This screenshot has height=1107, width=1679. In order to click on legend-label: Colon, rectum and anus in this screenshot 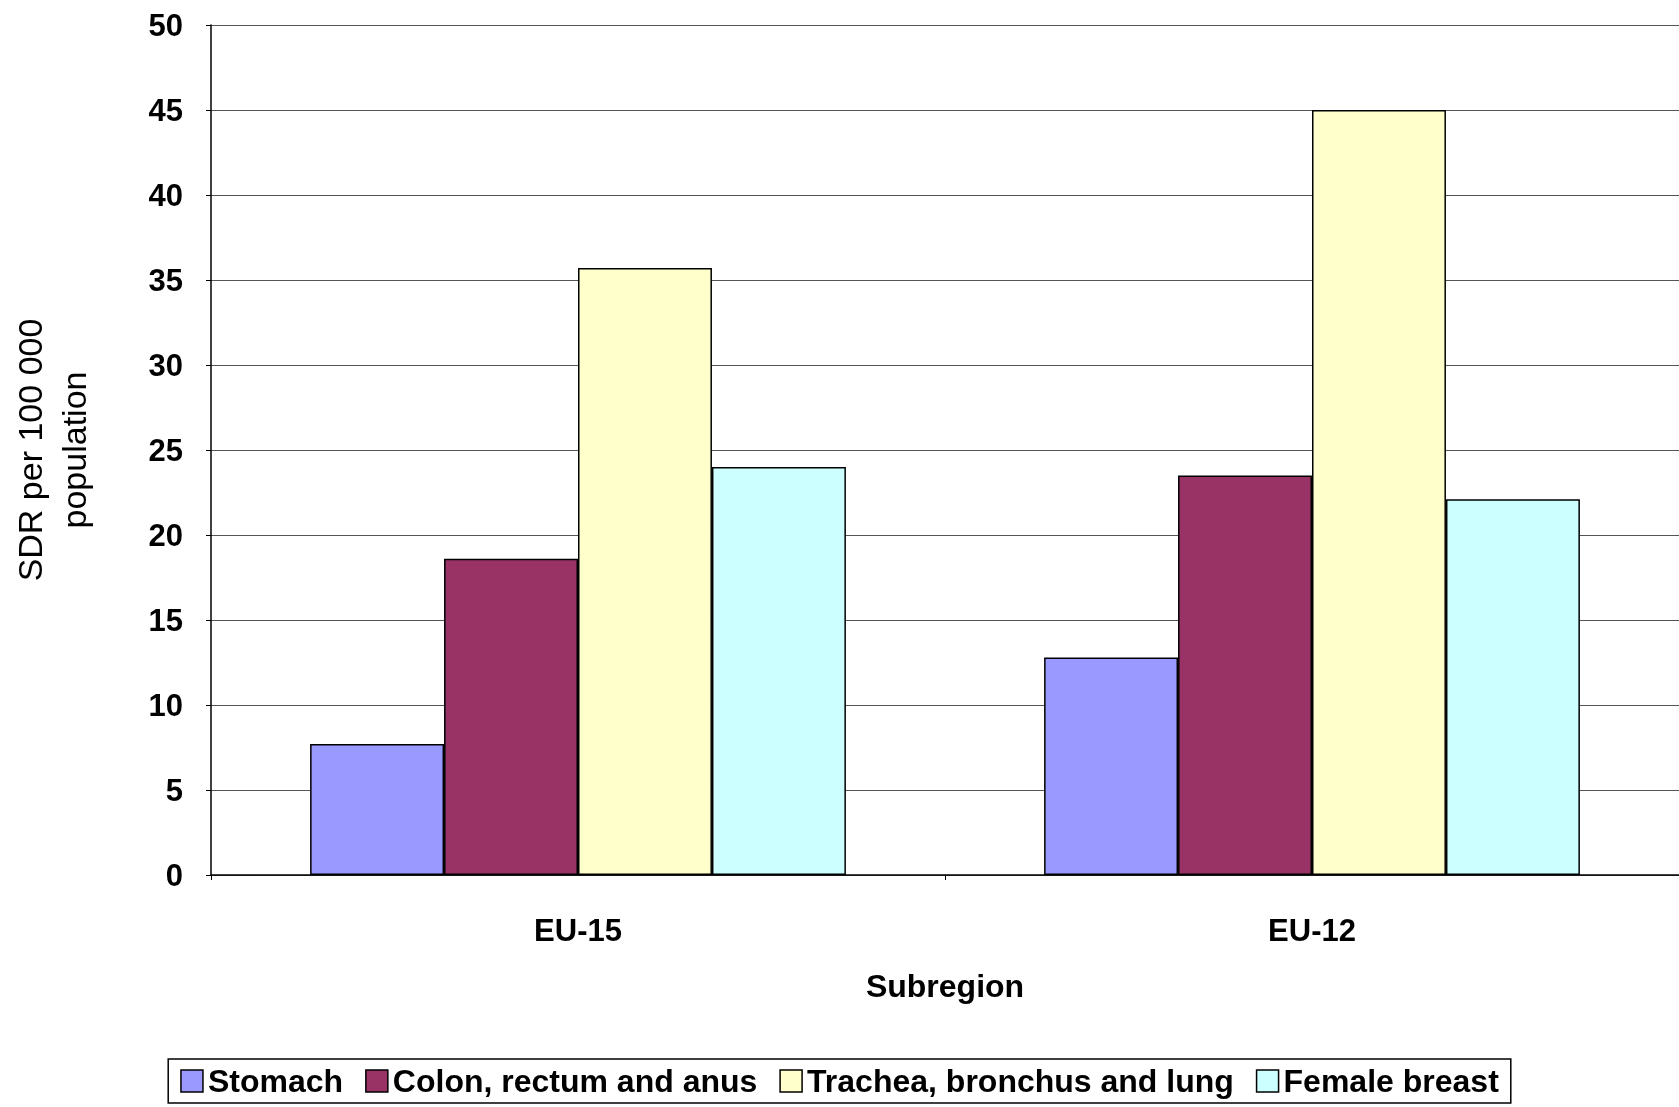, I will do `click(575, 1081)`.